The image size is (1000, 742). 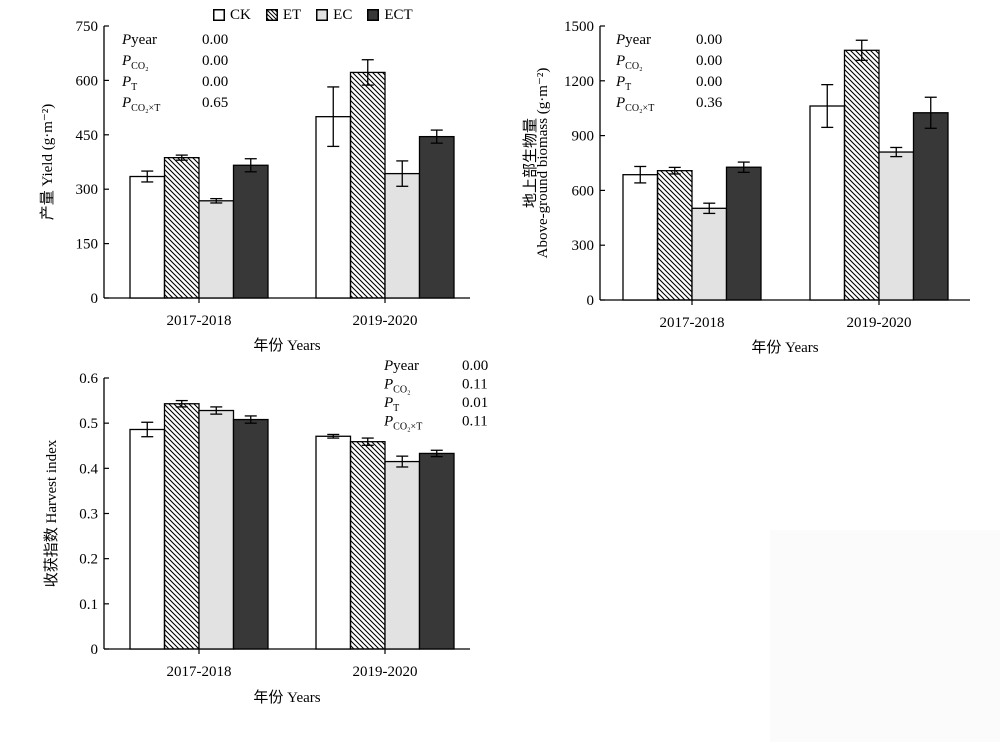 What do you see at coordinates (583, 246) in the screenshot?
I see `p2-y-tick-label: 300` at bounding box center [583, 246].